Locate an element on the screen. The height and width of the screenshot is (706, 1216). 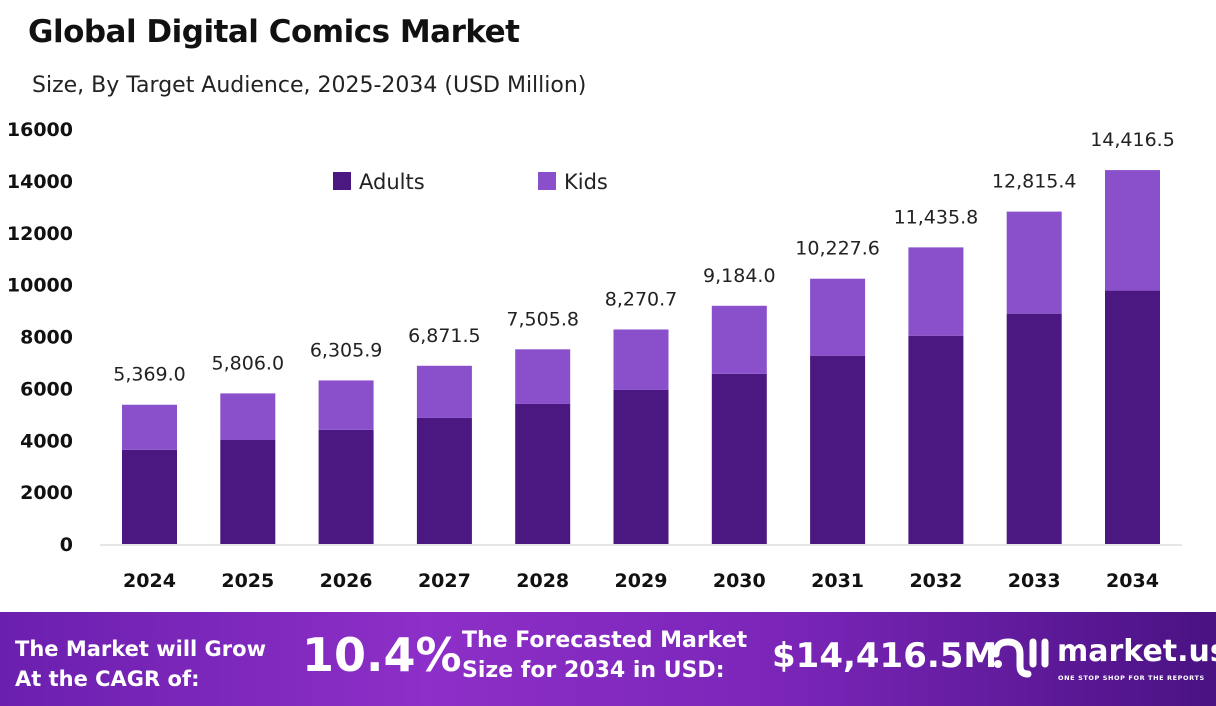
forecast-label-line1: The Forecasted Market is located at coordinates (605, 640).